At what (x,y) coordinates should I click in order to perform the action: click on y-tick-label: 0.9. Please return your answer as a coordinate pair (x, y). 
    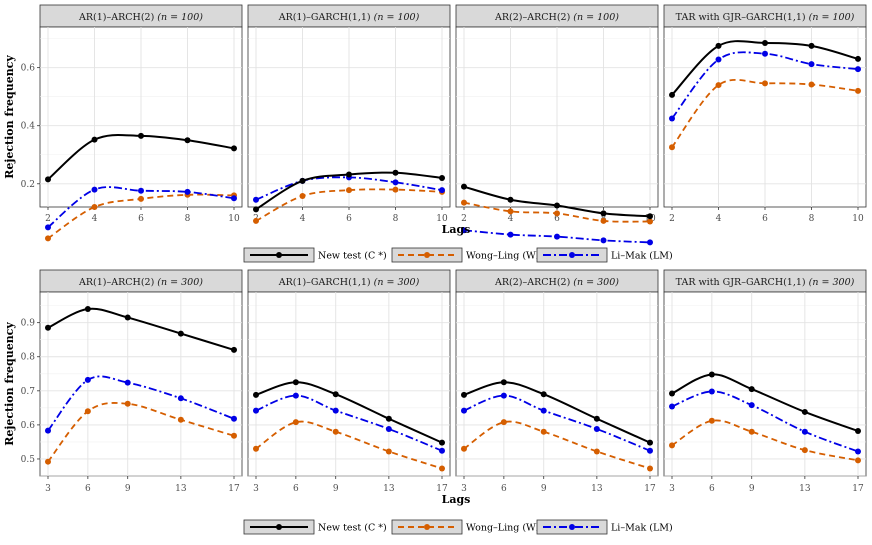
    Looking at the image, I should click on (28, 324).